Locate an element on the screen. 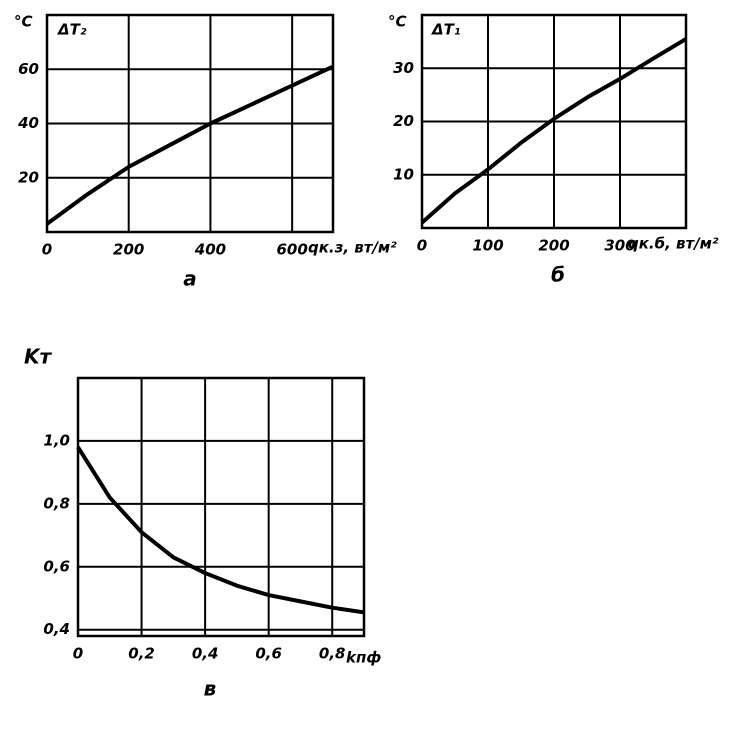  y-tick-label: 0,6 is located at coordinates (56, 566).